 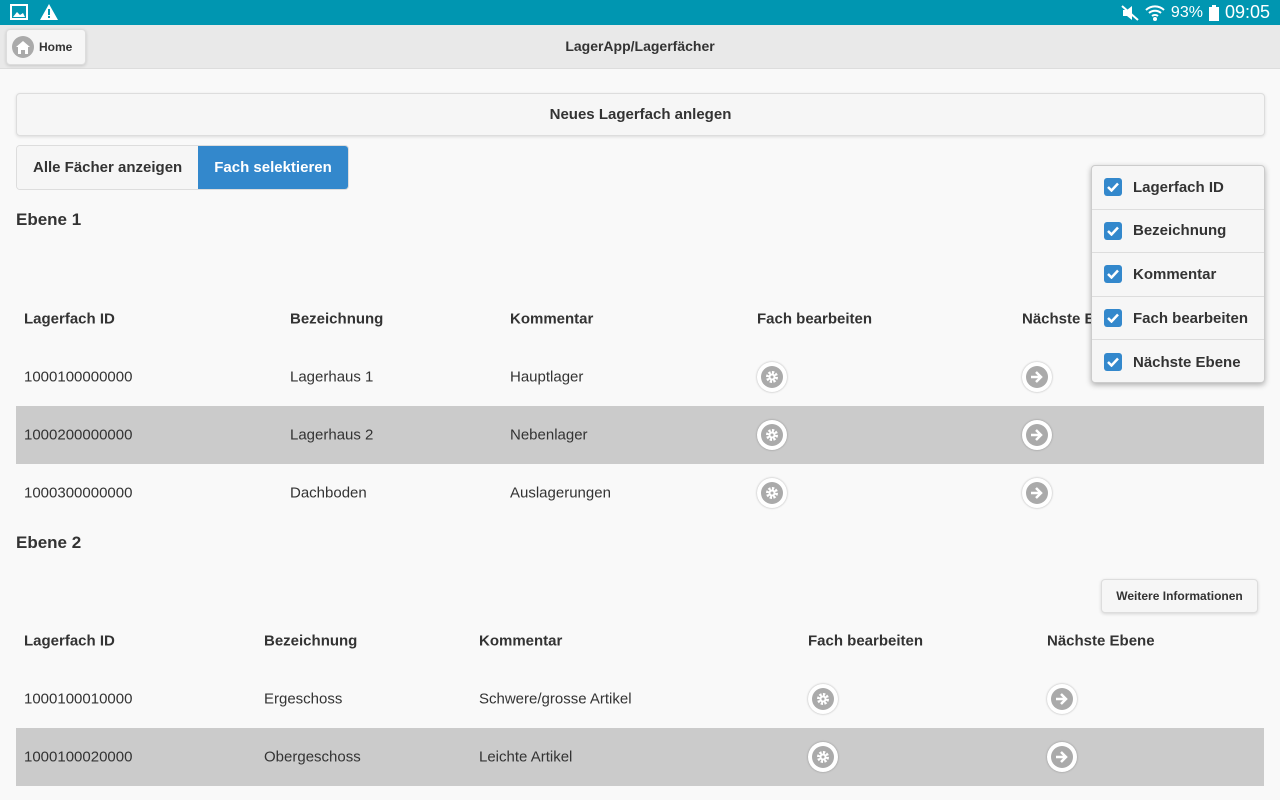 I want to click on header: Home LagerApp/Lagerfächer, so click(x=640, y=47).